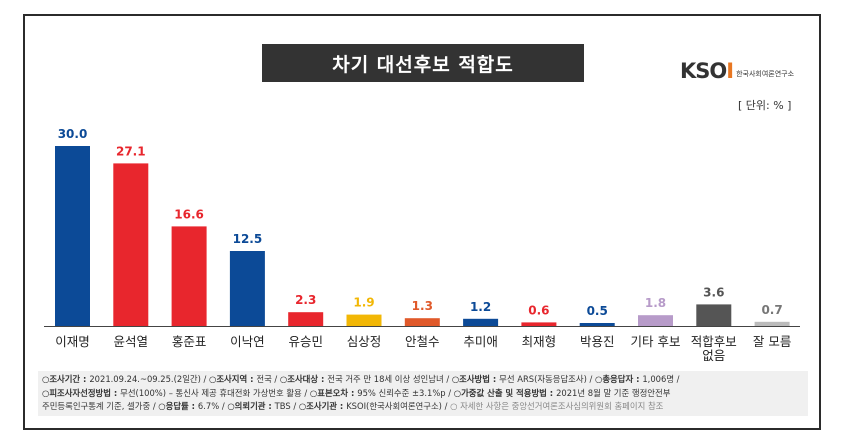  What do you see at coordinates (547, 379) in the screenshot?
I see `footnote-value: 무선 ARS(자동응답조사) /` at bounding box center [547, 379].